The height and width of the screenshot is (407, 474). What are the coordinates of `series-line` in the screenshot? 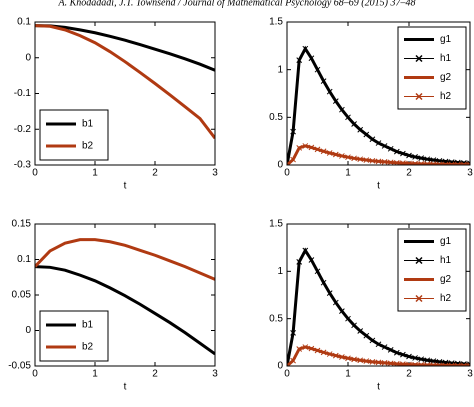 It's located at (125, 82).